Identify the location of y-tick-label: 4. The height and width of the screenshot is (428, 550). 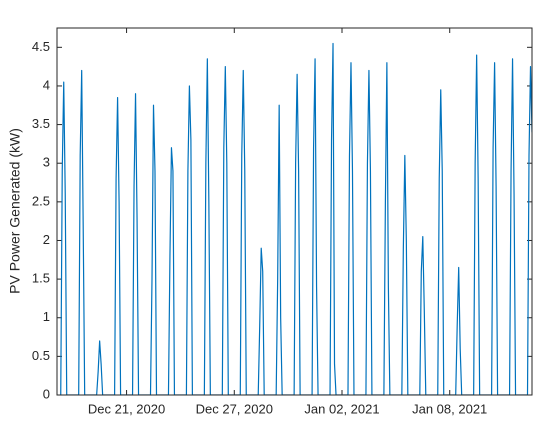
(46, 84).